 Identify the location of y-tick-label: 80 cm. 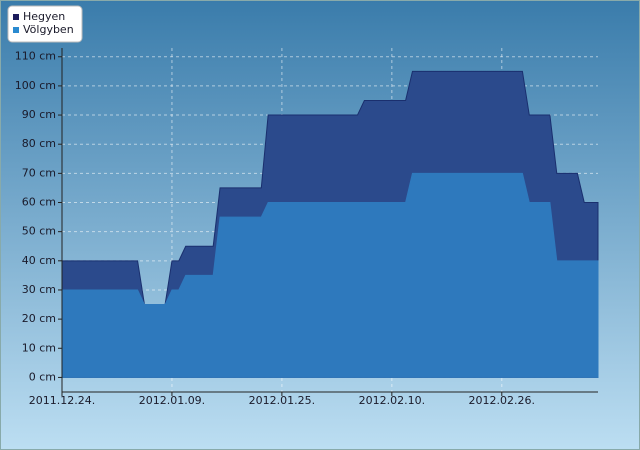
(39, 143).